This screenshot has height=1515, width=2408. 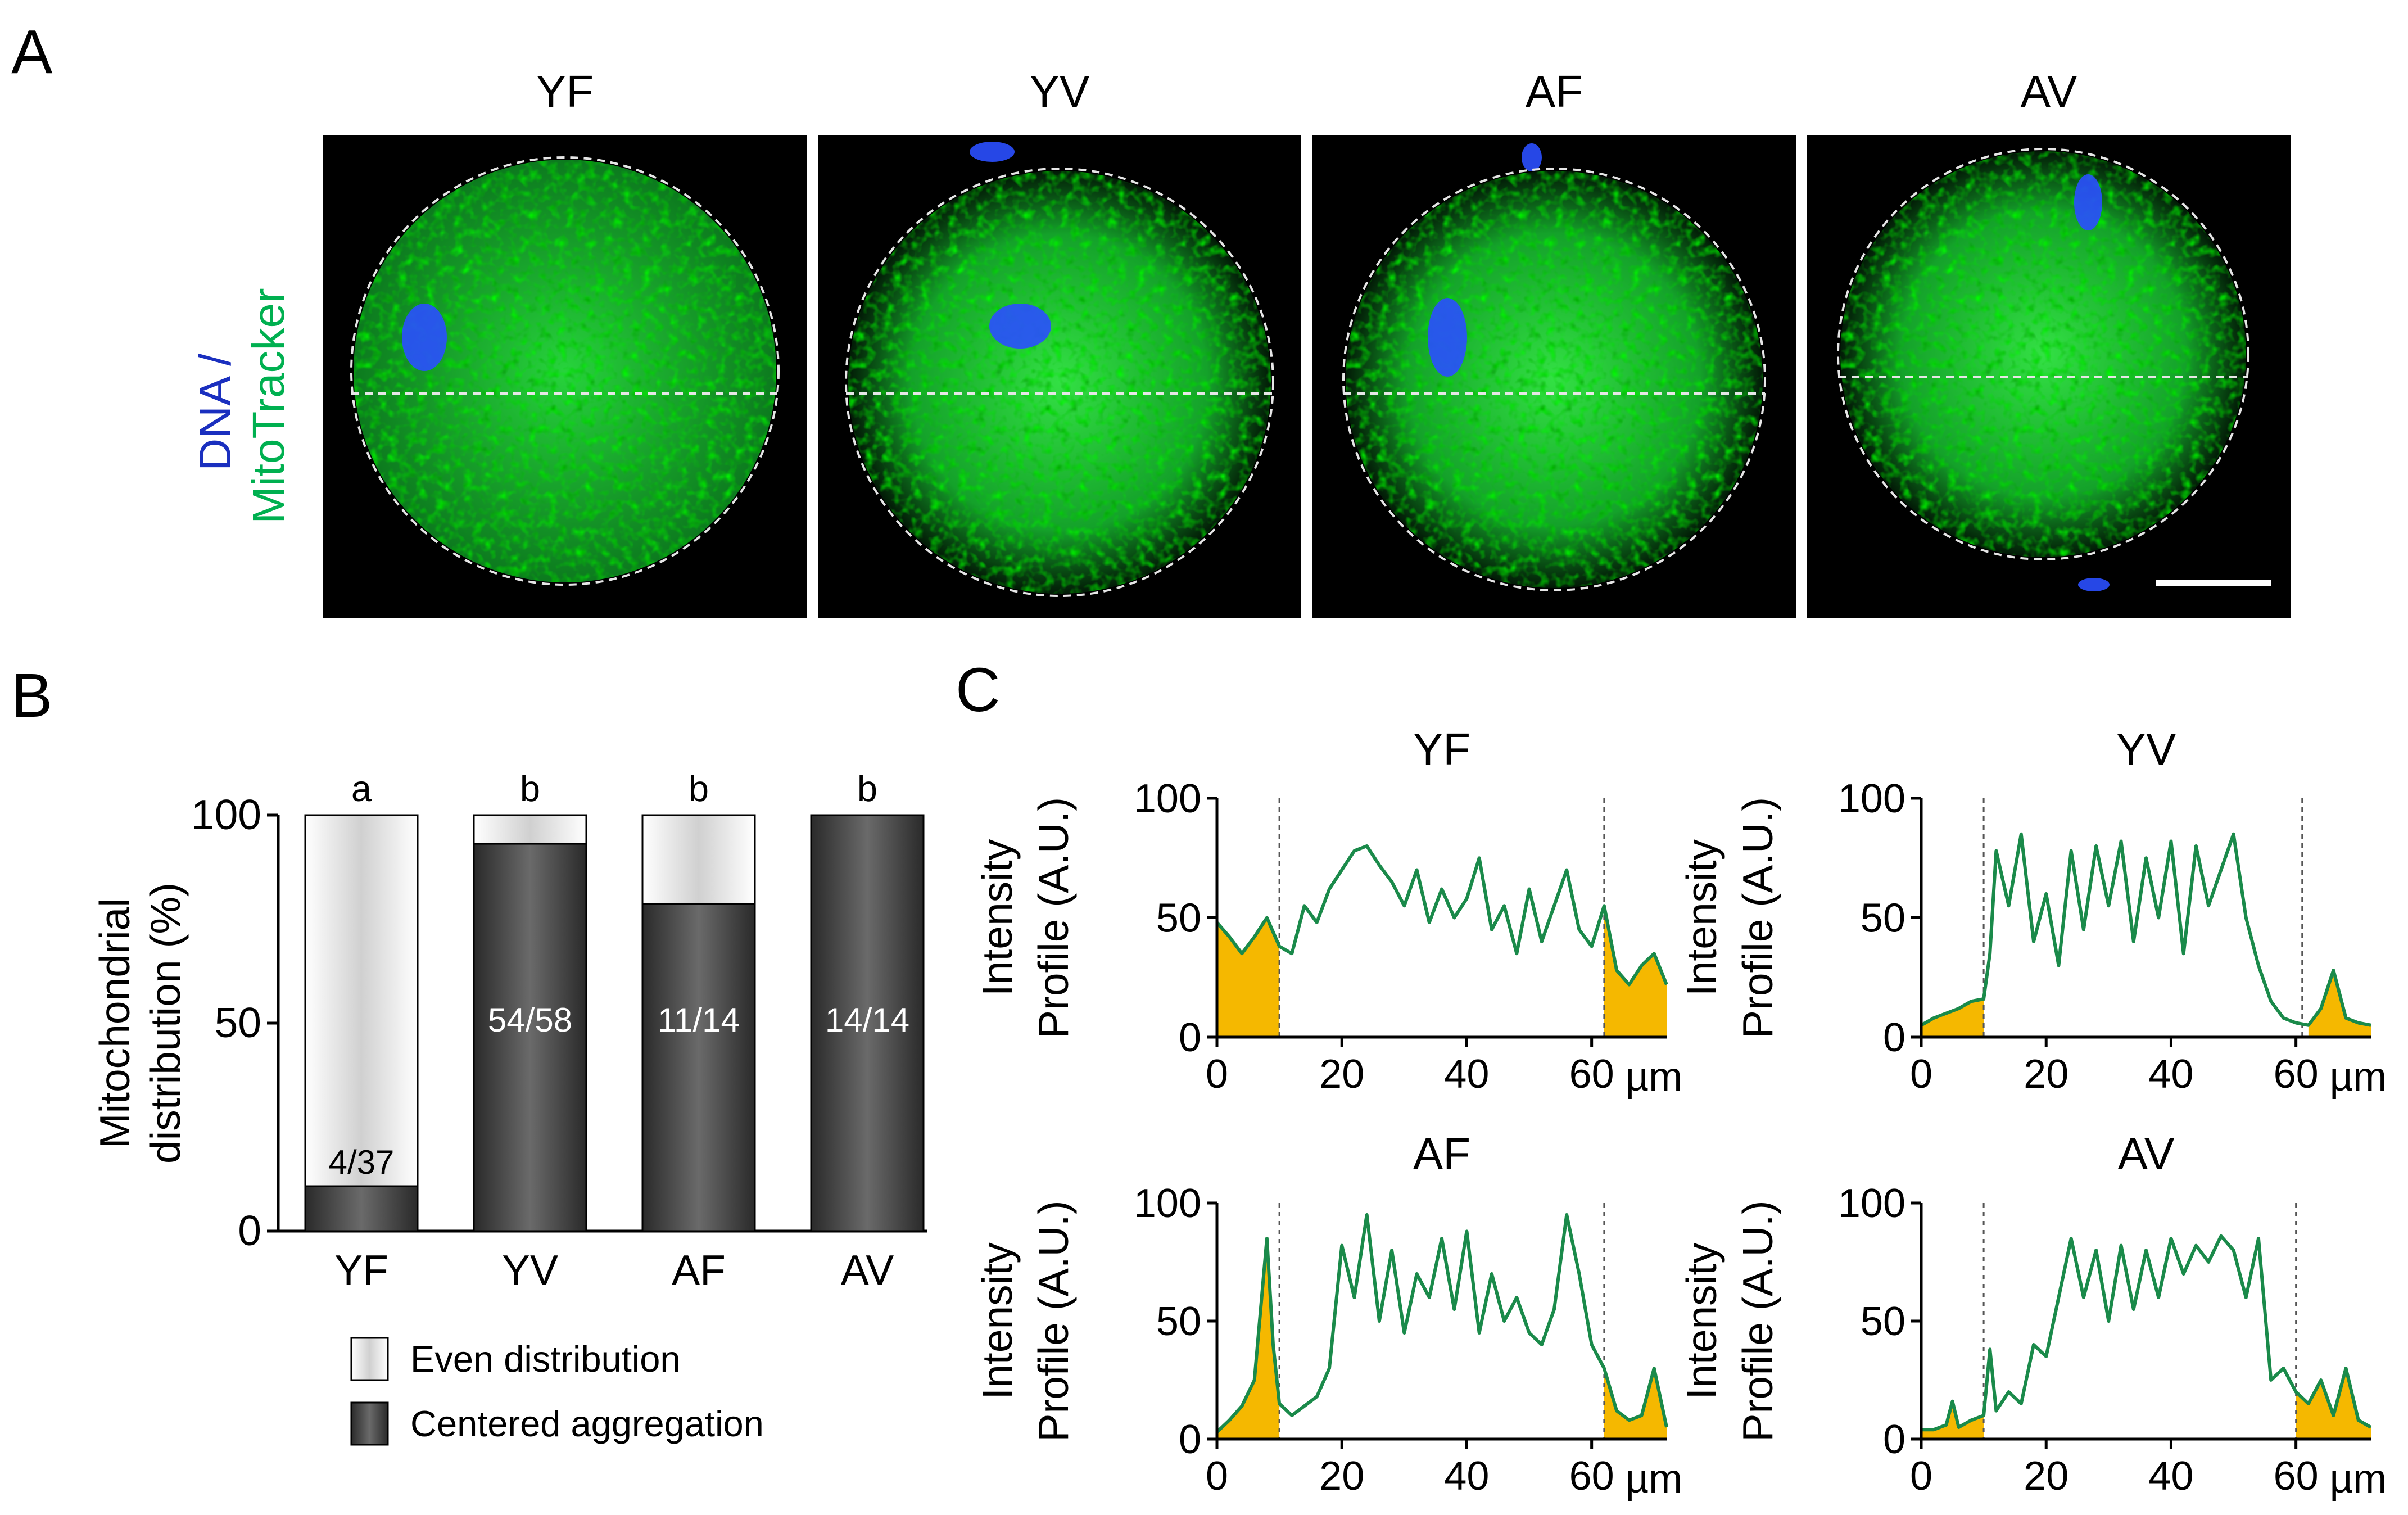 What do you see at coordinates (699, 1270) in the screenshot?
I see `x-tick-label: AF` at bounding box center [699, 1270].